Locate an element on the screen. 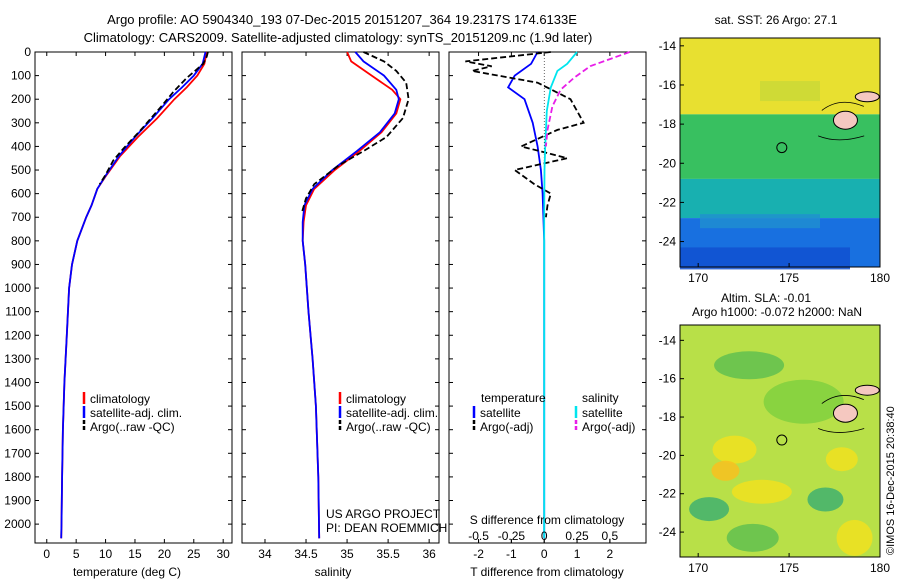 The width and height of the screenshot is (900, 580). y-tick-label: 1500 is located at coordinates (17, 406).